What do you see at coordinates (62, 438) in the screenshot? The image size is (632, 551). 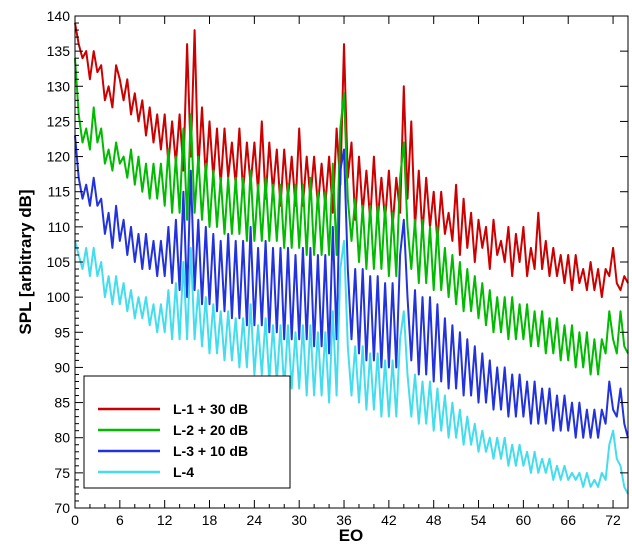 I see `y-tick-label: 80` at bounding box center [62, 438].